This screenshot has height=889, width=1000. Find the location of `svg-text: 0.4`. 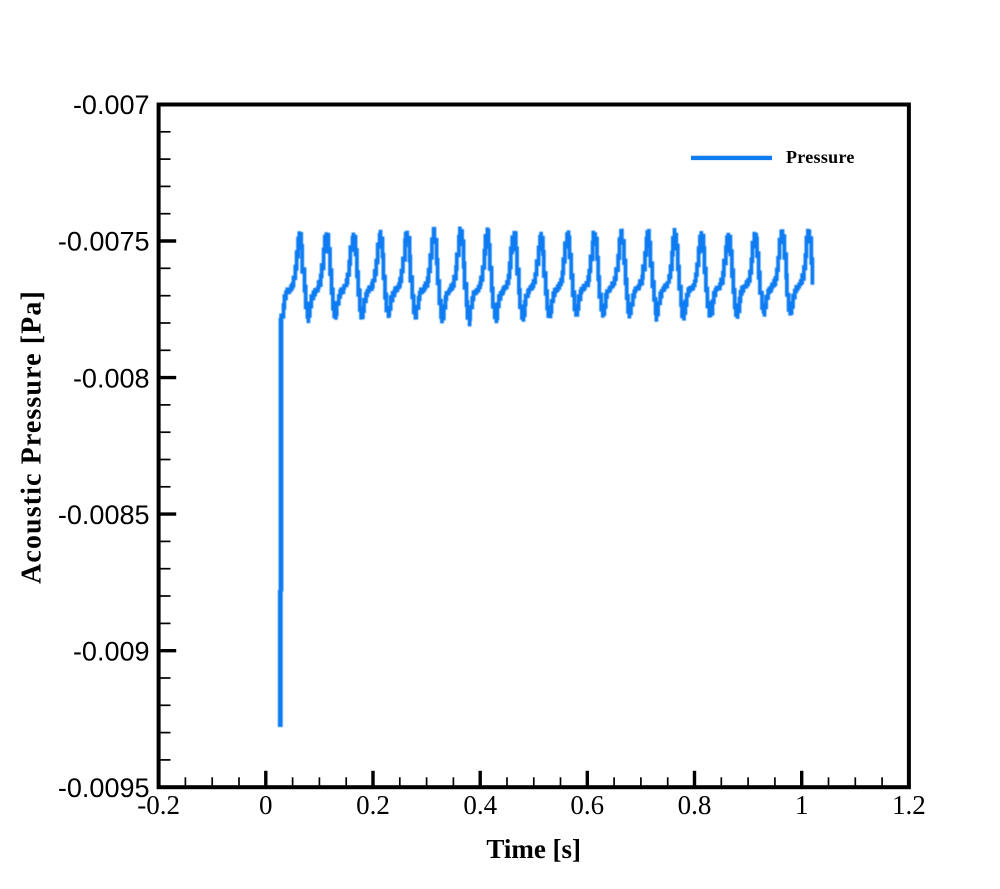

svg-text: 0.4 is located at coordinates (480, 805).